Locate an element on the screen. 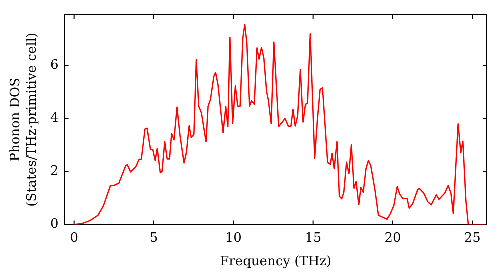 This screenshot has height=280, width=500. y-axis-title: Phonon DOS (States/THz·primitive cell) is located at coordinates (24, 119).